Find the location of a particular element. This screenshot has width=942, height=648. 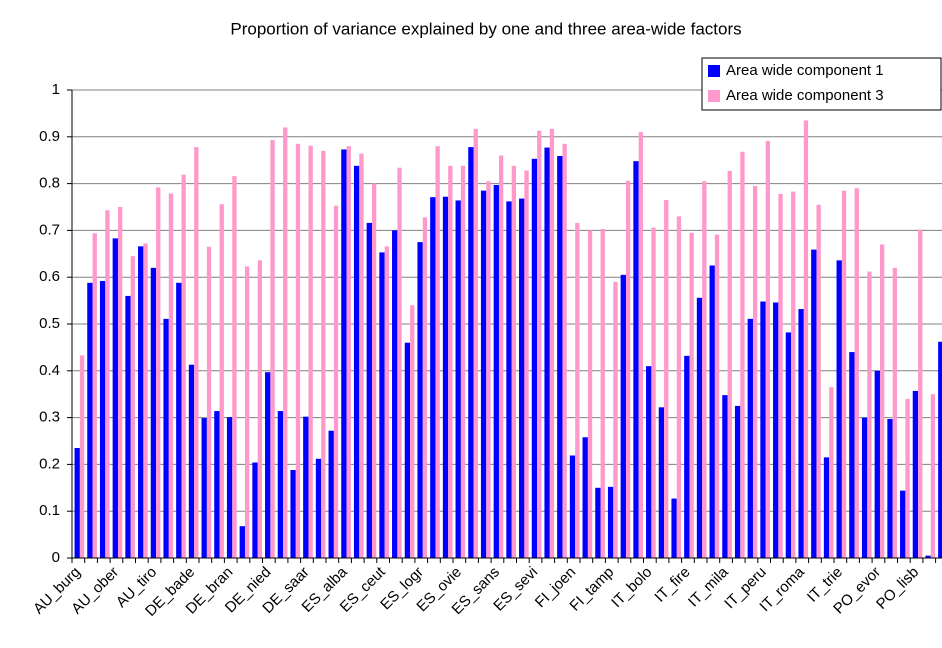

y-tick-label: 0.1 is located at coordinates (49, 510).